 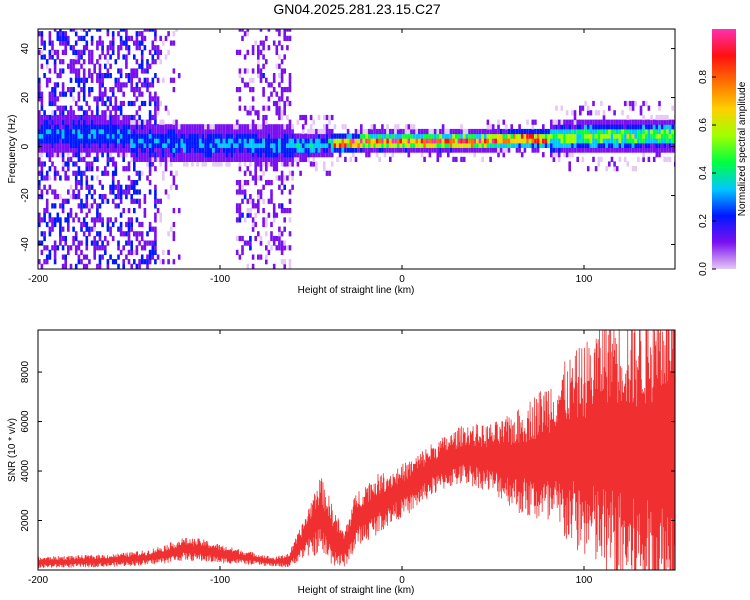 What do you see at coordinates (12, 450) in the screenshot?
I see `snr-ylabel: SNR (10 * v/v)` at bounding box center [12, 450].